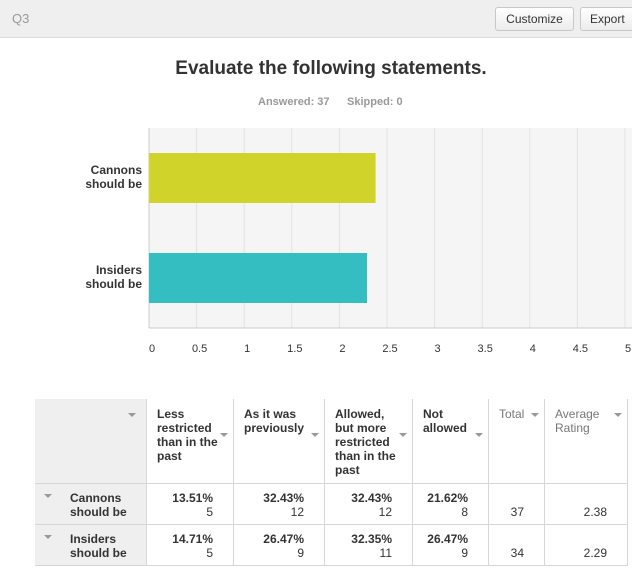  What do you see at coordinates (485, 349) in the screenshot?
I see `x-tick-label: 3.5` at bounding box center [485, 349].